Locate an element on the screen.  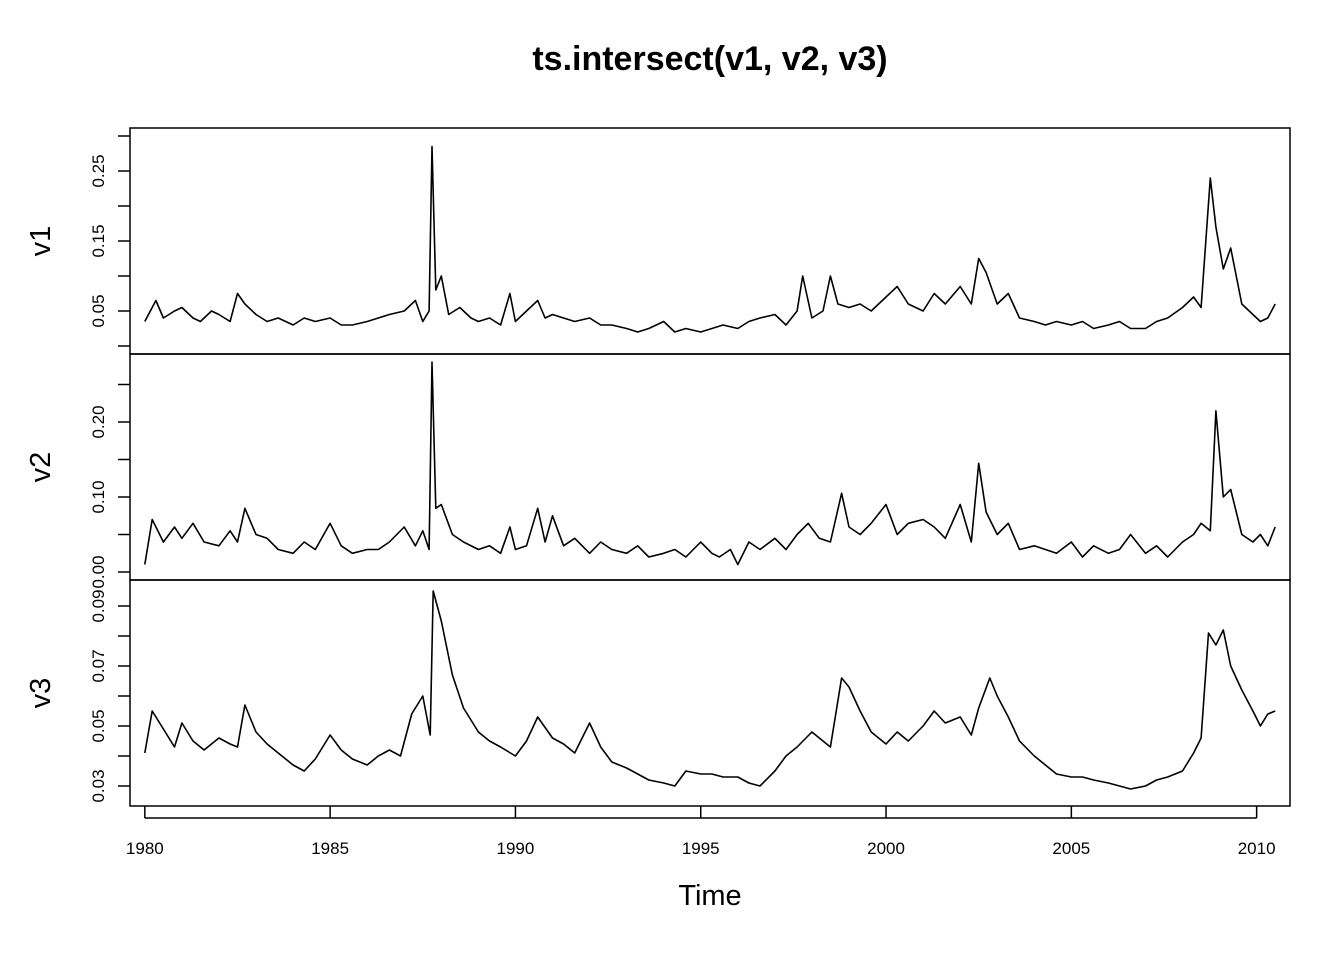
chart-title: ts.intersect(v1, v2, v3) is located at coordinates (709, 59).